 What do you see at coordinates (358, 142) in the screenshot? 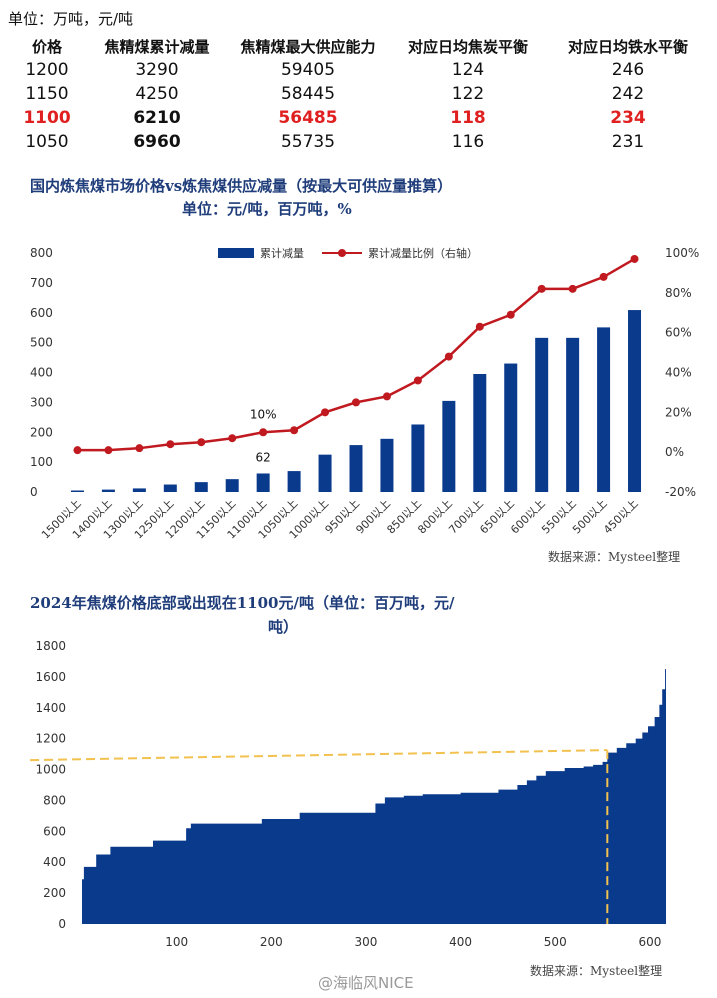
I see `table-row: 1050 6960 55735 116 231` at bounding box center [358, 142].